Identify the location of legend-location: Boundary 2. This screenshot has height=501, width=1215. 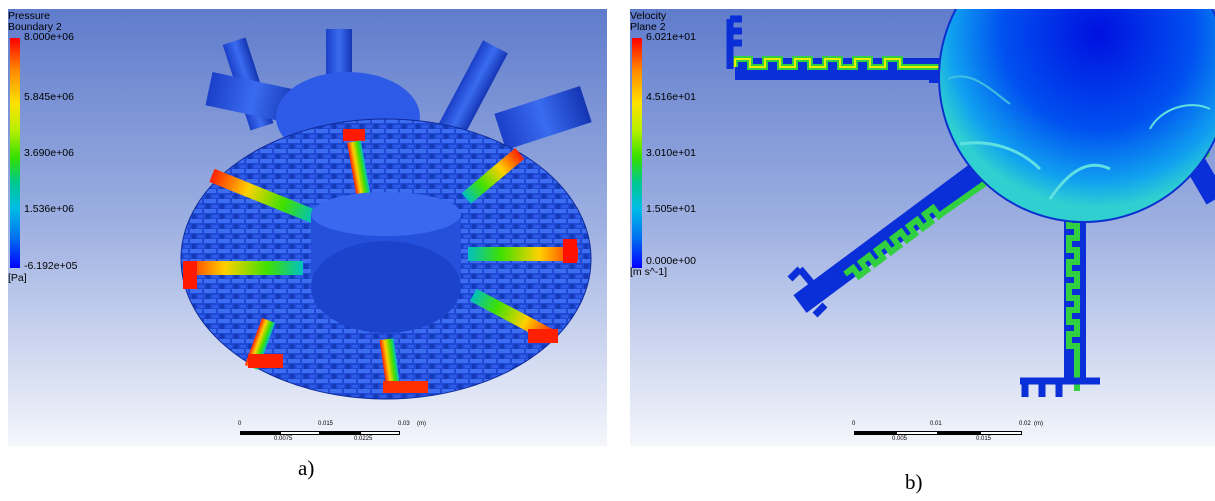
(35, 27).